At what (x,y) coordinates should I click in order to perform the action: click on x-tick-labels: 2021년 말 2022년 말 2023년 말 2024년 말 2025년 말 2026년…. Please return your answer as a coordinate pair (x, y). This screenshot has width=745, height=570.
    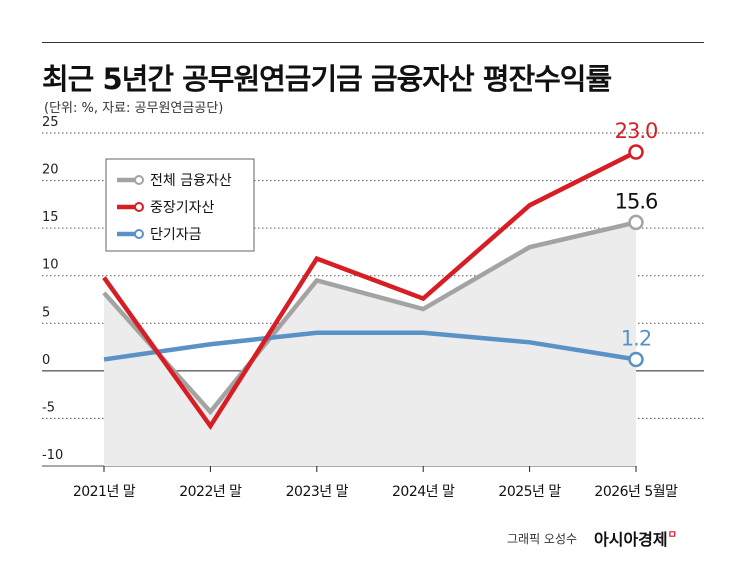
    Looking at the image, I should click on (376, 492).